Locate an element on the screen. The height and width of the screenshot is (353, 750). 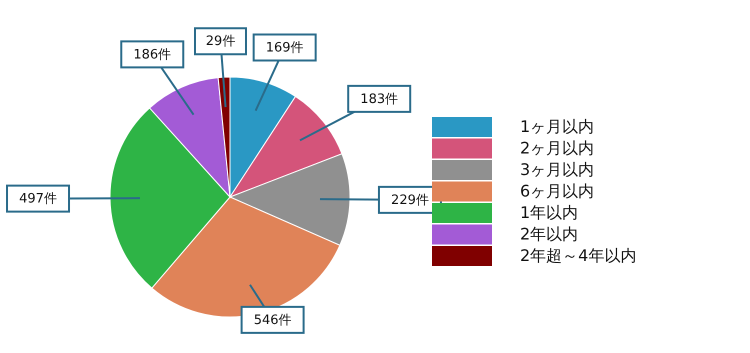
legend-label: 2ヶ月以内 is located at coordinates (557, 148).